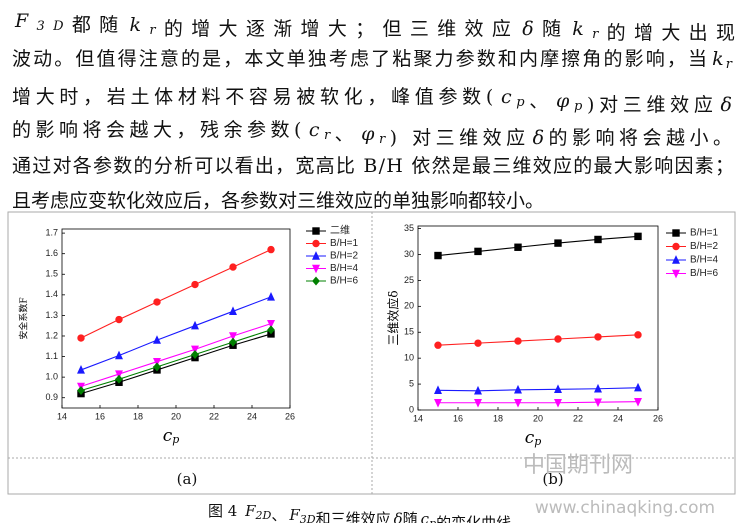 Image resolution: width=743 pixels, height=523 pixels. I want to click on math-symbol: φ, so click(563, 101).